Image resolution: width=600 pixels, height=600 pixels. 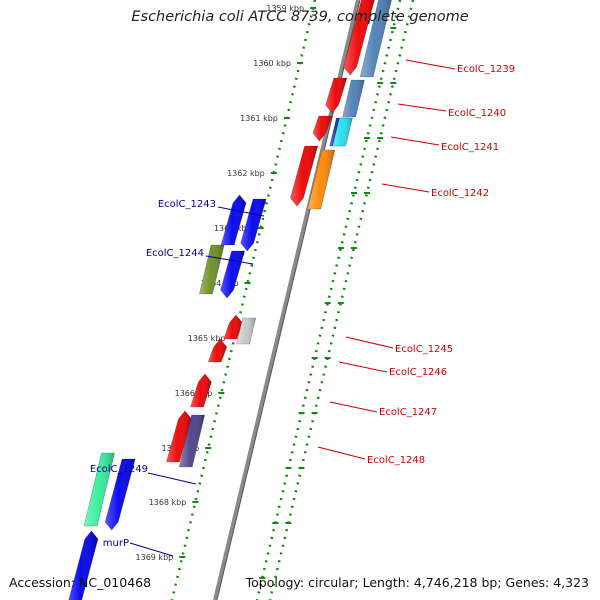 What do you see at coordinates (424, 349) in the screenshot?
I see `gene-label: EcolC_1245` at bounding box center [424, 349].